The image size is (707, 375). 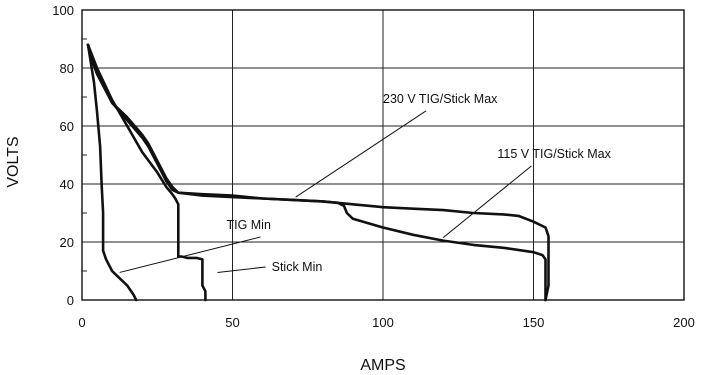 I want to click on annotation-label-tig-min: TIG Min, so click(x=248, y=225).